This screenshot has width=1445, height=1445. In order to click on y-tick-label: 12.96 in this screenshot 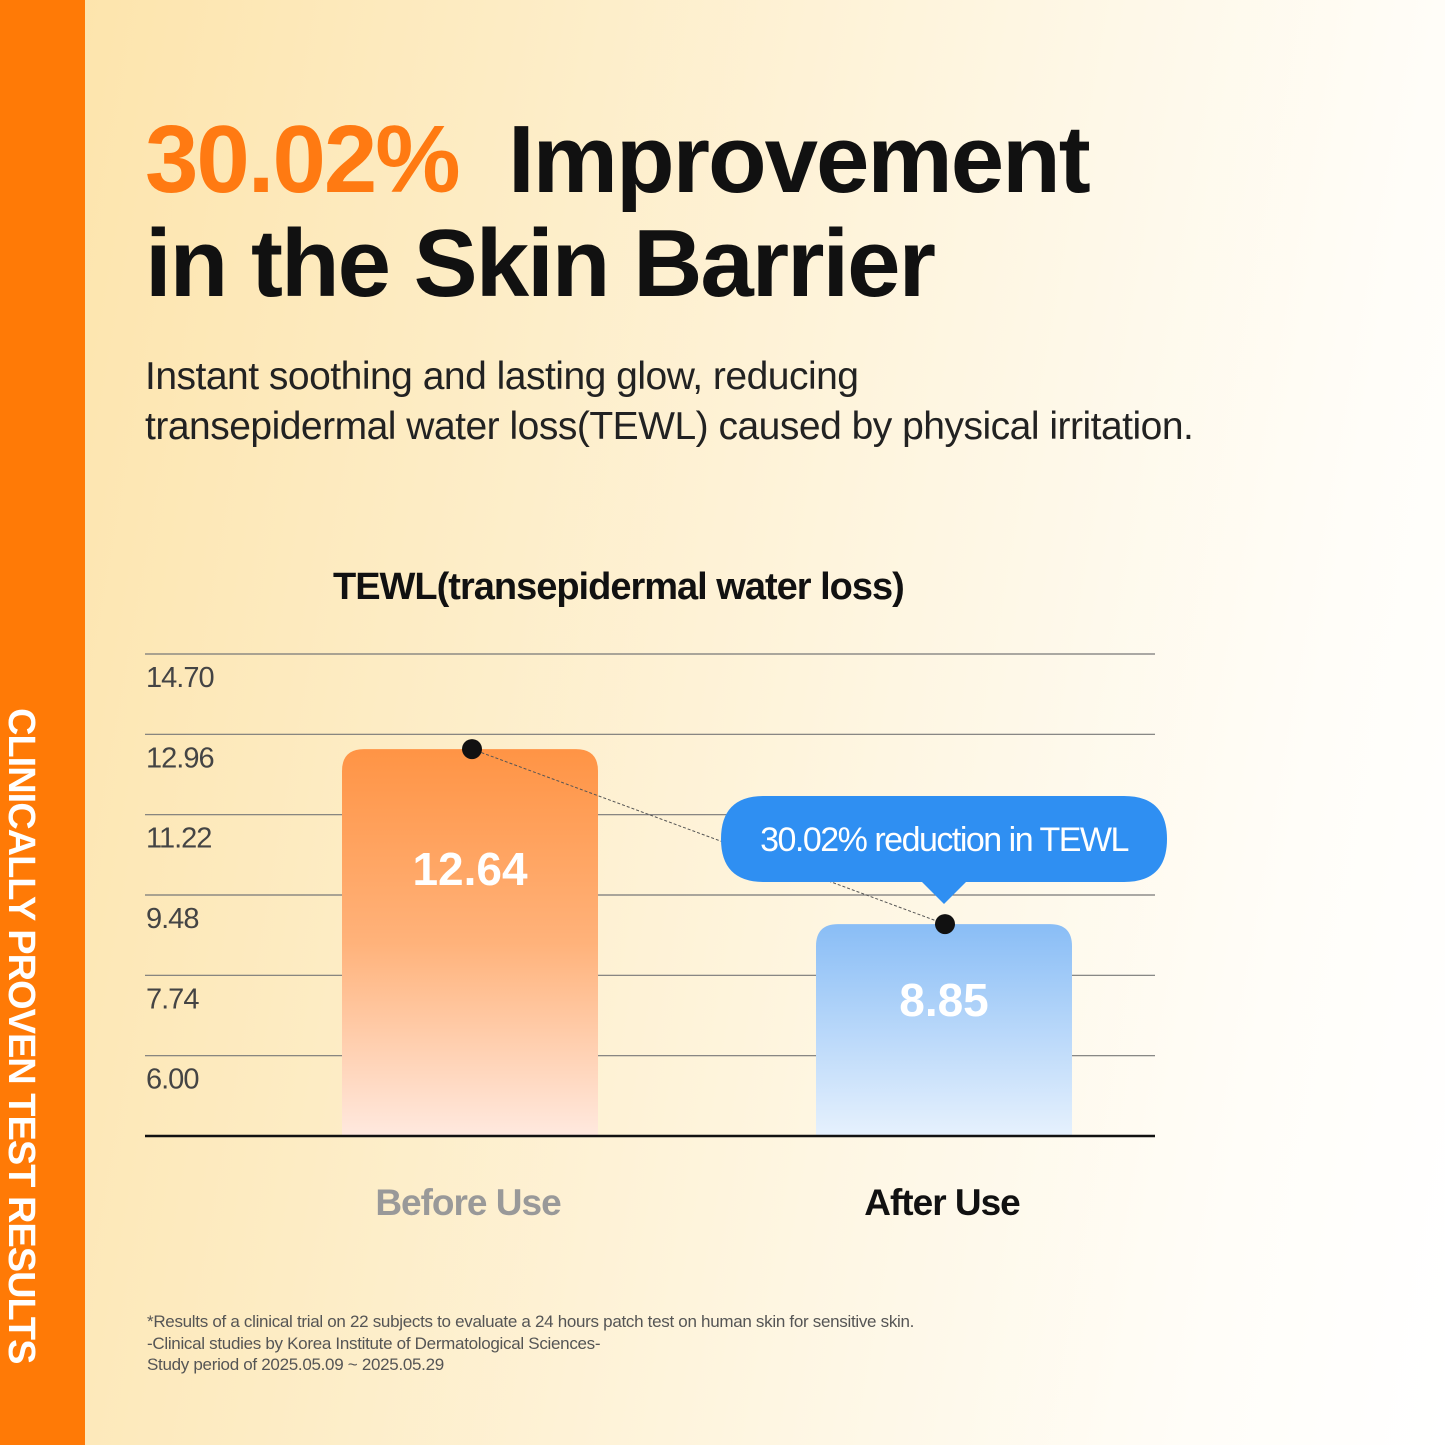, I will do `click(180, 758)`.